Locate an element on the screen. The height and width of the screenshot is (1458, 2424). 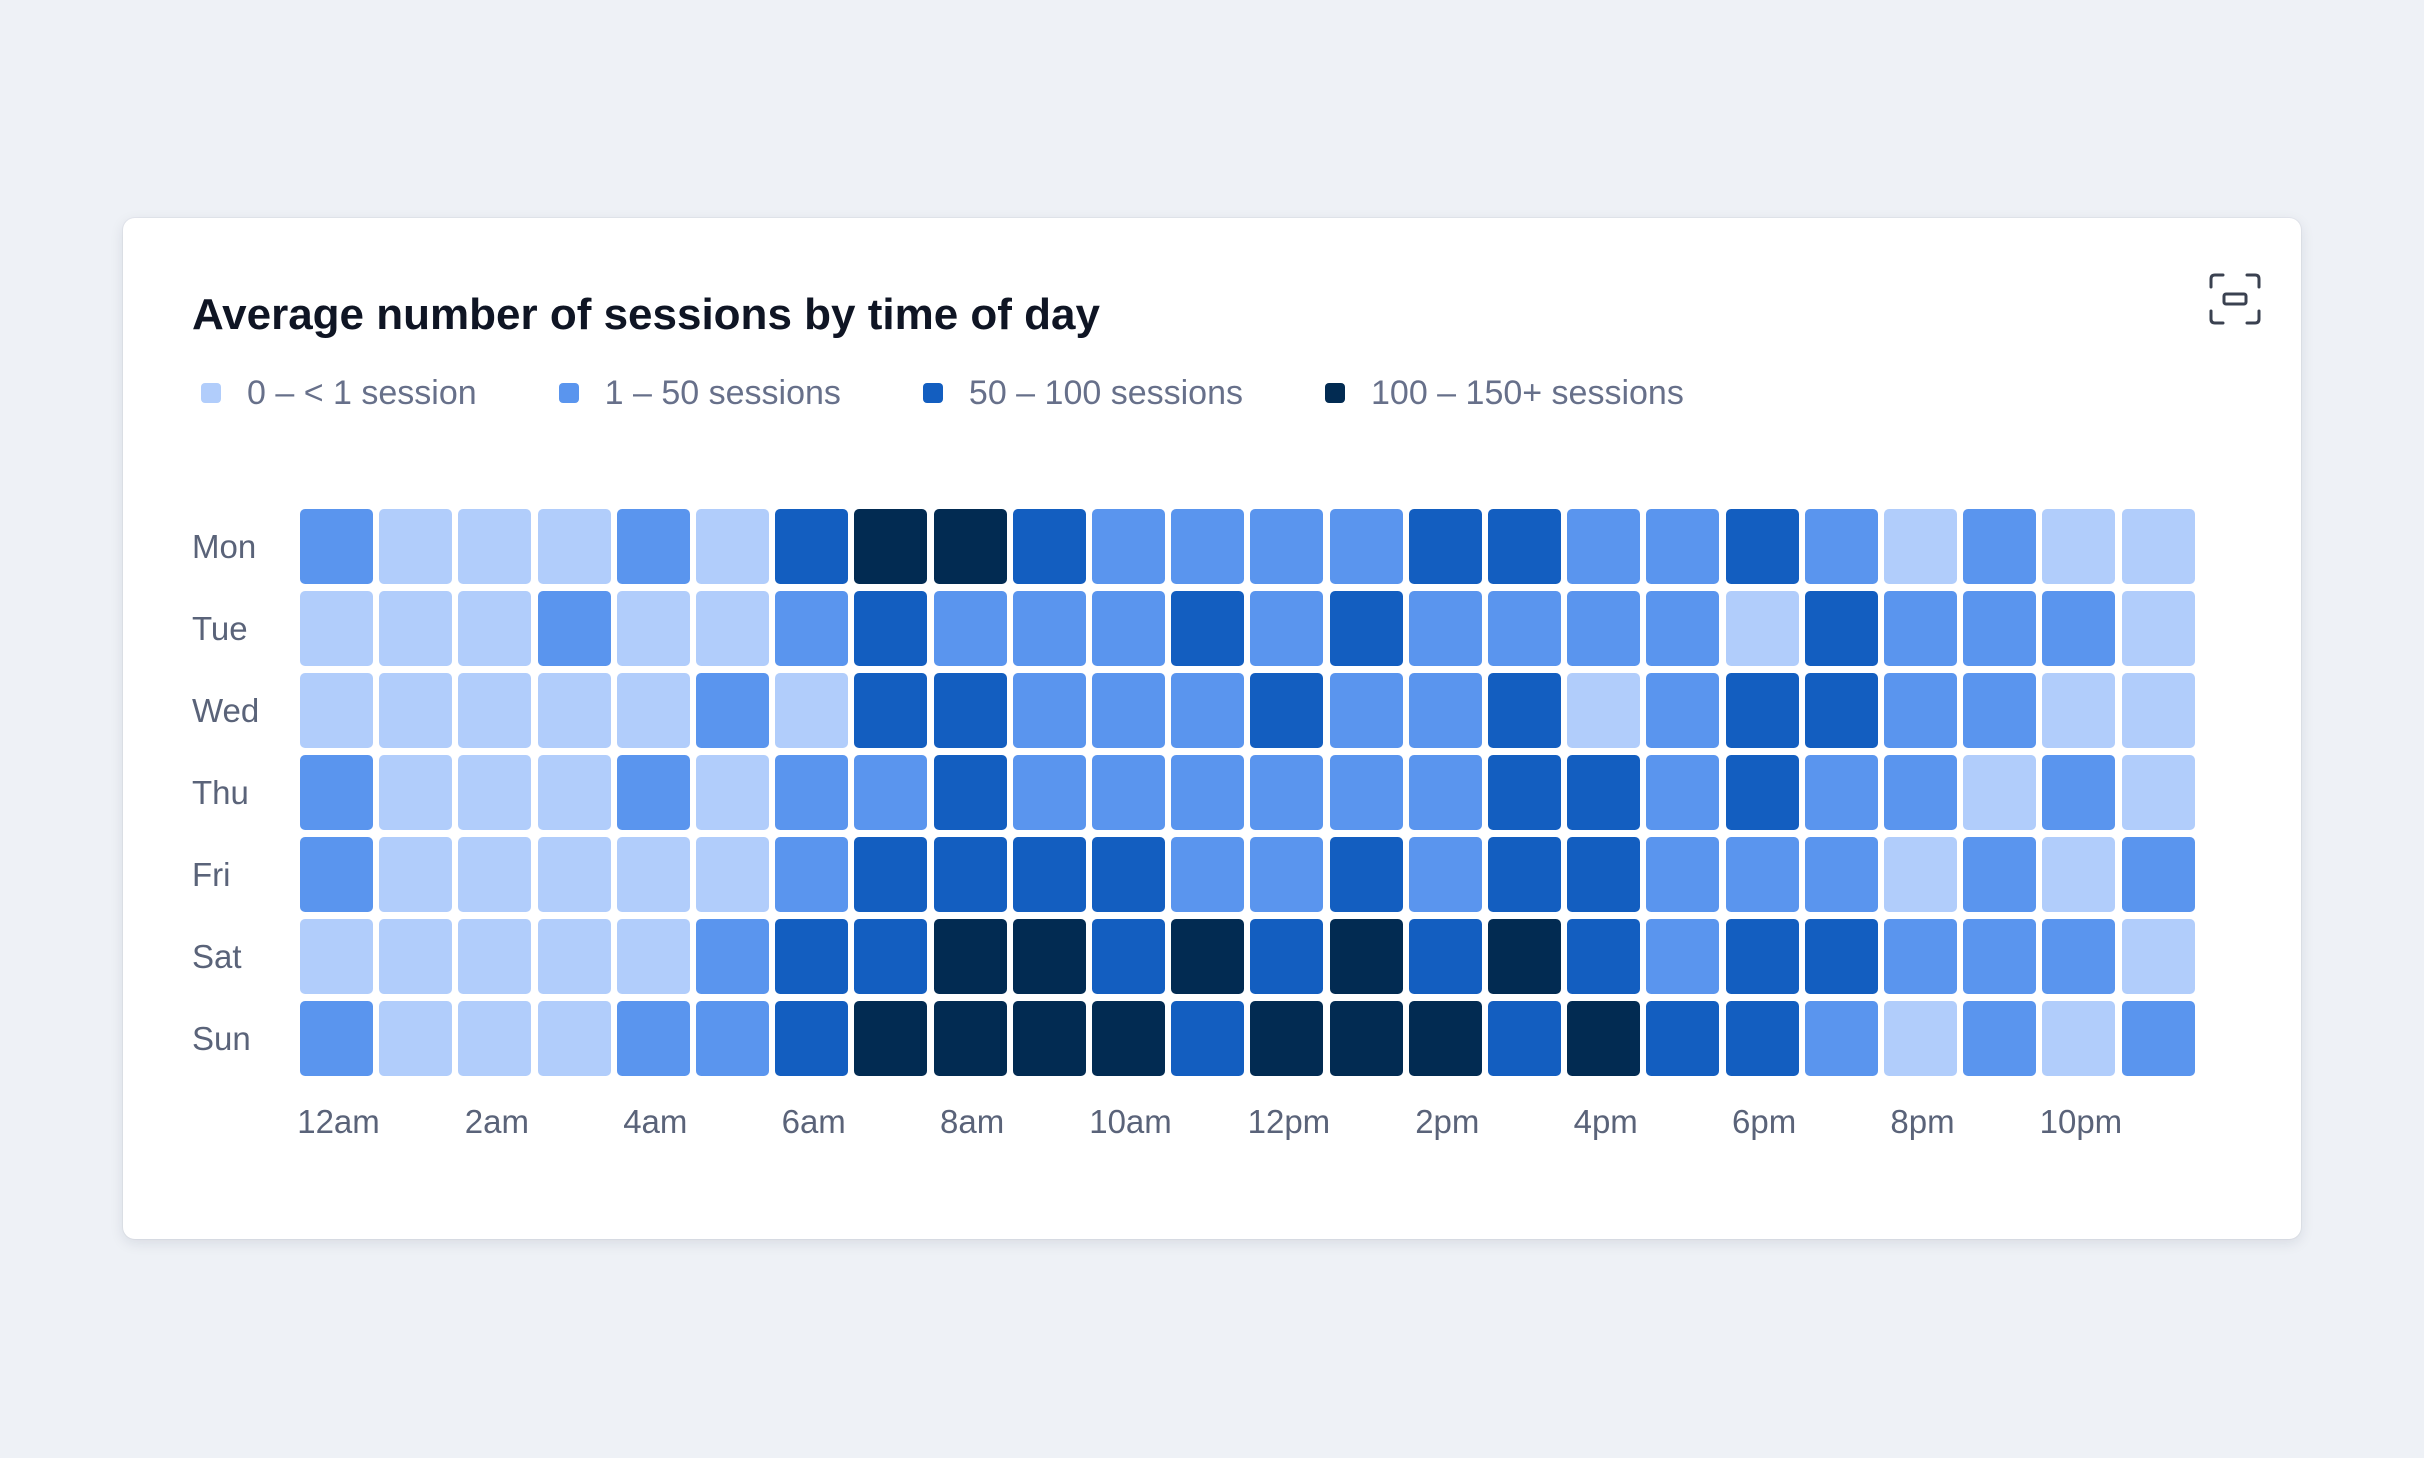
legend-item: 50 – 100 sessions is located at coordinates (1082, 393).